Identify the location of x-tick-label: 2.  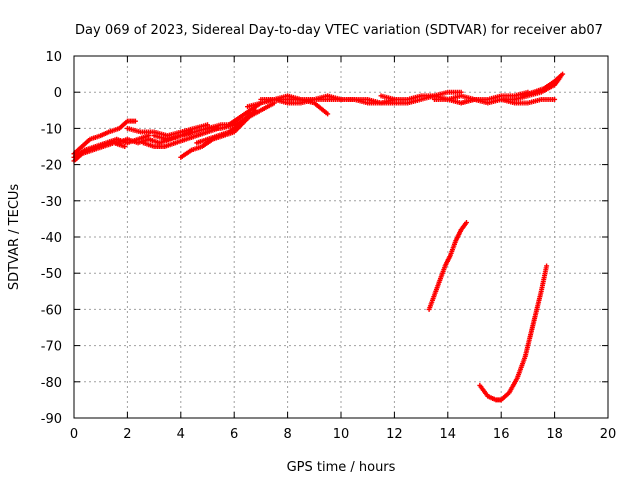
(127, 434).